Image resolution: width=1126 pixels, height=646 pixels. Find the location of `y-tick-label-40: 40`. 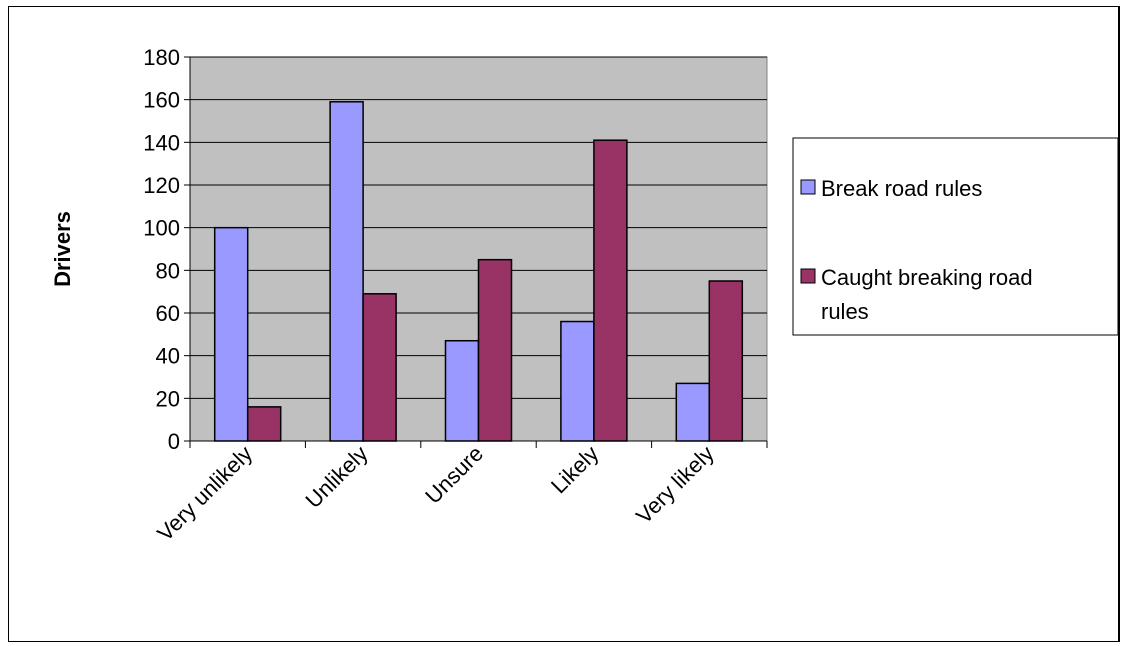

y-tick-label-40: 40 is located at coordinates (168, 356).